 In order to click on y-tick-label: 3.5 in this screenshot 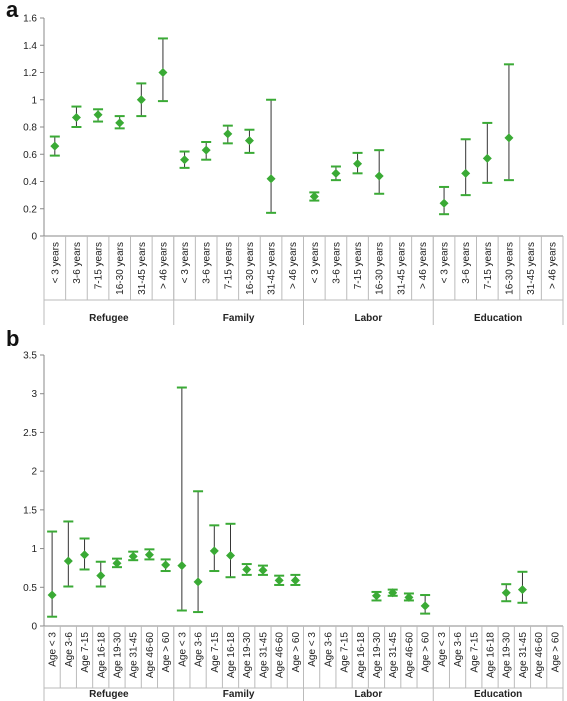, I will do `click(30, 356)`.